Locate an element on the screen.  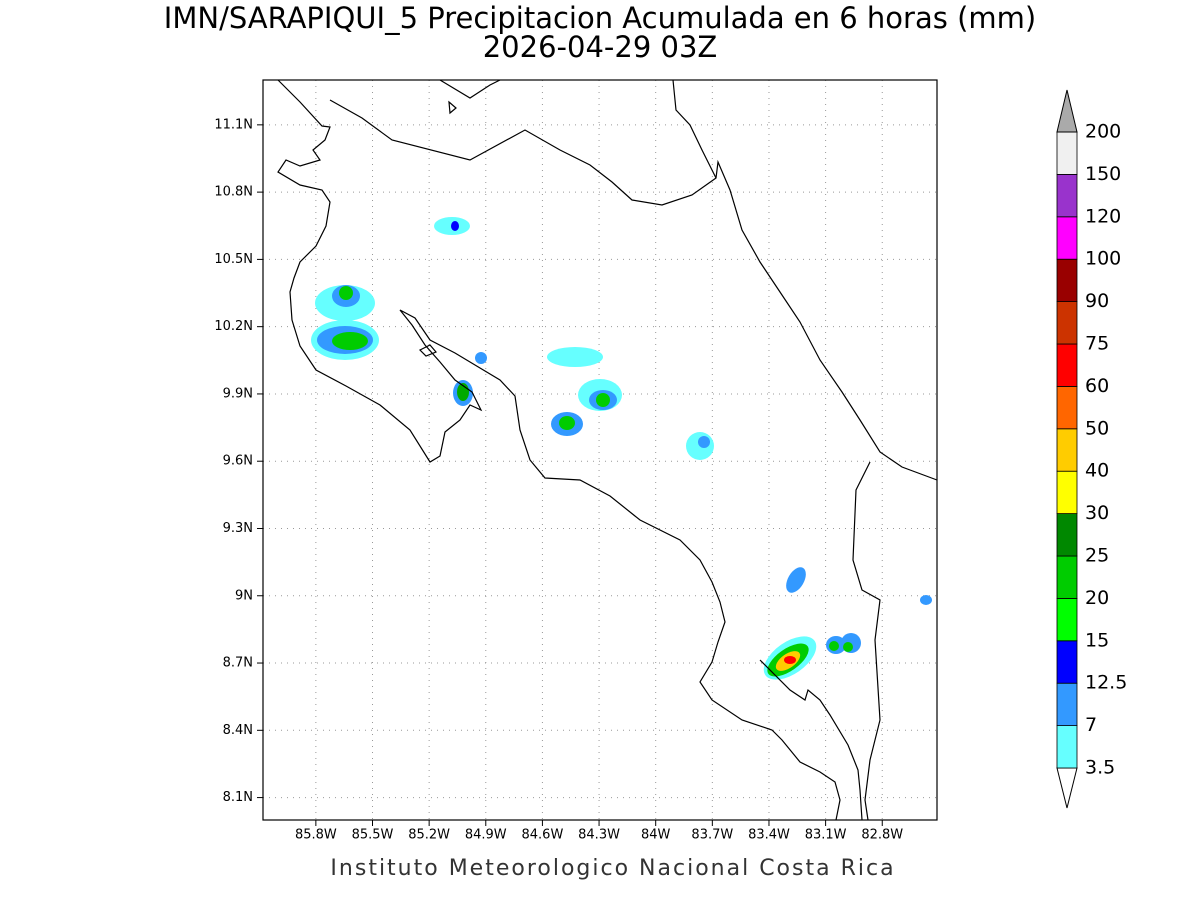
colorbar-label: 30 is located at coordinates (1097, 513).